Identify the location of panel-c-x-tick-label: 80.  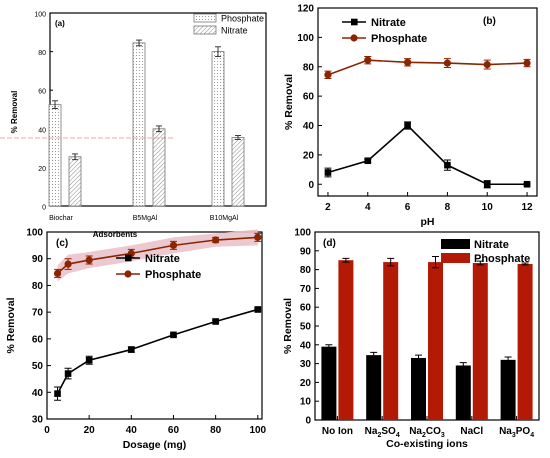
(216, 430).